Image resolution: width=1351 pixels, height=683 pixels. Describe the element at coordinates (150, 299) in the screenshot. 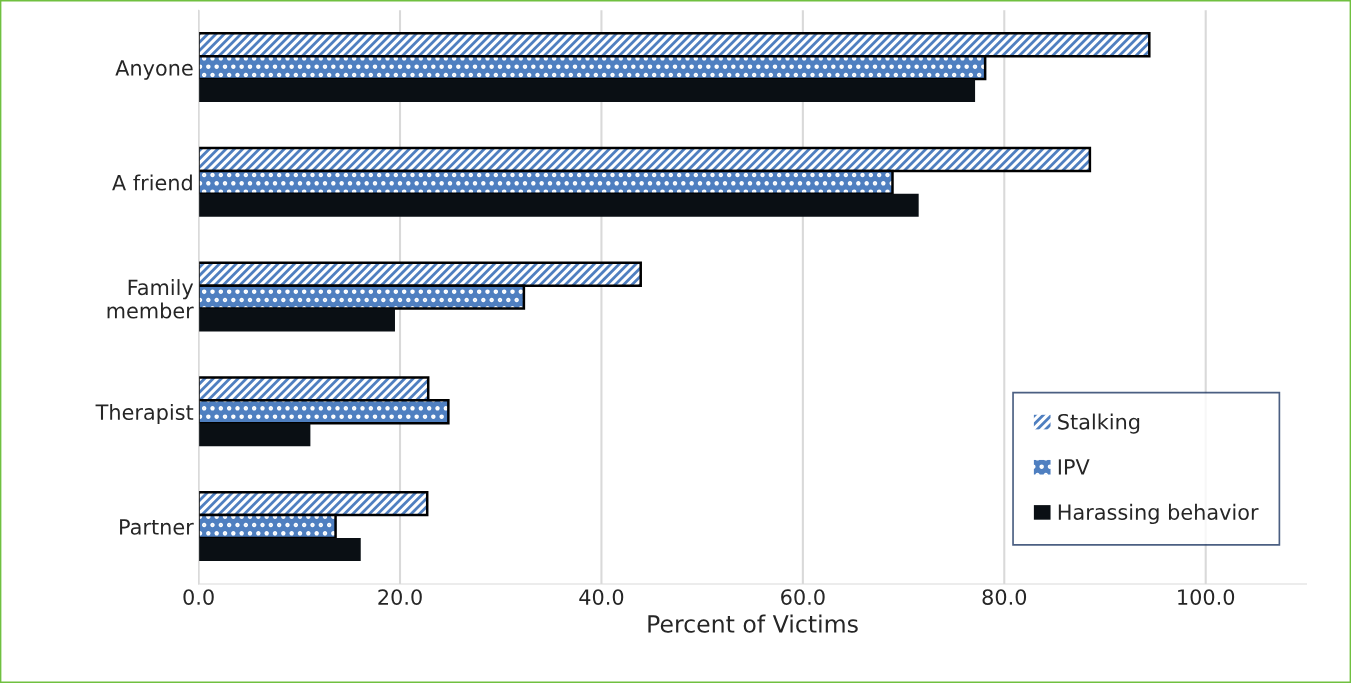

I see `y-tick-label: Family member` at that location.